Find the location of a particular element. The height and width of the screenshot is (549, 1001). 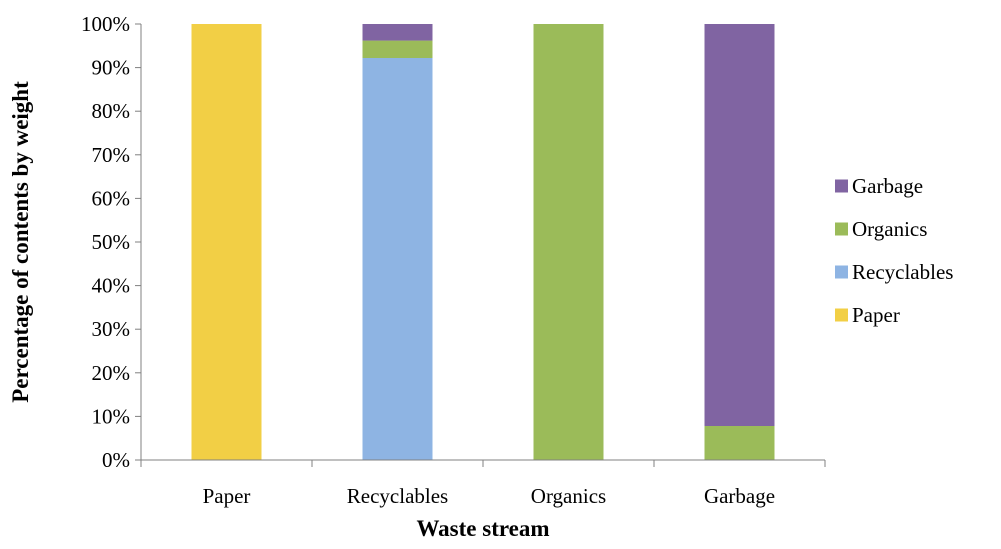

legend-swatch-paper is located at coordinates (841, 315).